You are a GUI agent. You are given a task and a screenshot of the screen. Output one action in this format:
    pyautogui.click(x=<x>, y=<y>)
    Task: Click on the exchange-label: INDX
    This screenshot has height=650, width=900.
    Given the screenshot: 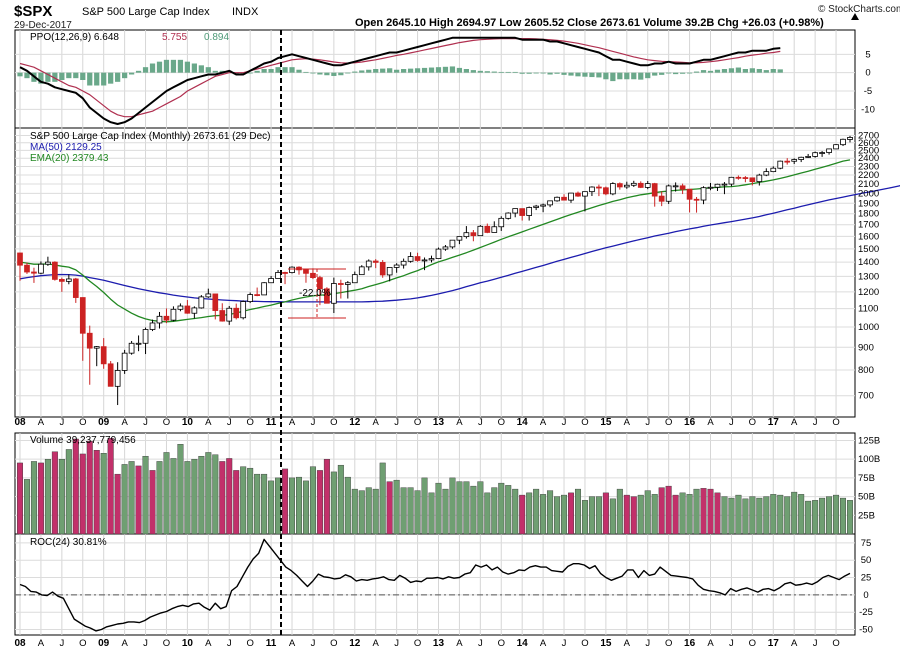 What is the action you would take?
    pyautogui.click(x=245, y=12)
    